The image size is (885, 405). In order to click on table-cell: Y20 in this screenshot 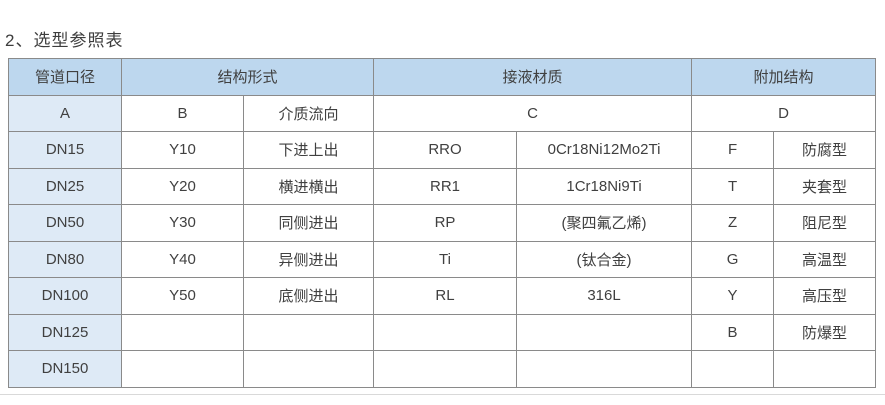, I will do `click(182, 186)`.